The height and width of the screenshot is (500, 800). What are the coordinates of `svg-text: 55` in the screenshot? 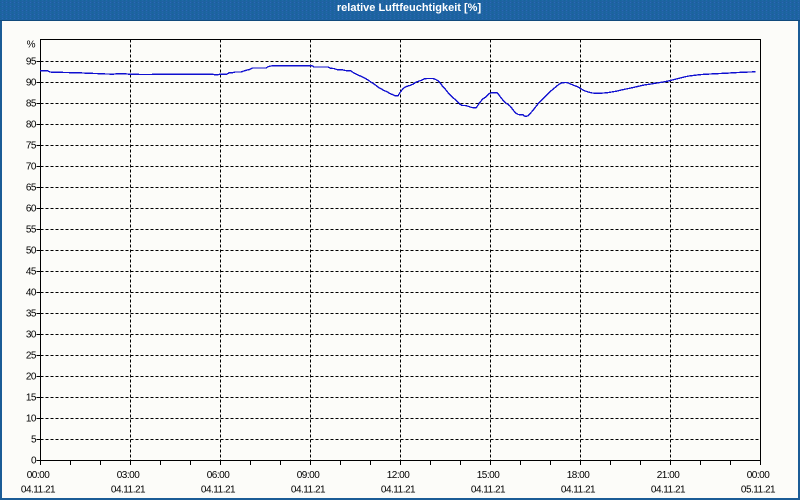 It's located at (31, 230).